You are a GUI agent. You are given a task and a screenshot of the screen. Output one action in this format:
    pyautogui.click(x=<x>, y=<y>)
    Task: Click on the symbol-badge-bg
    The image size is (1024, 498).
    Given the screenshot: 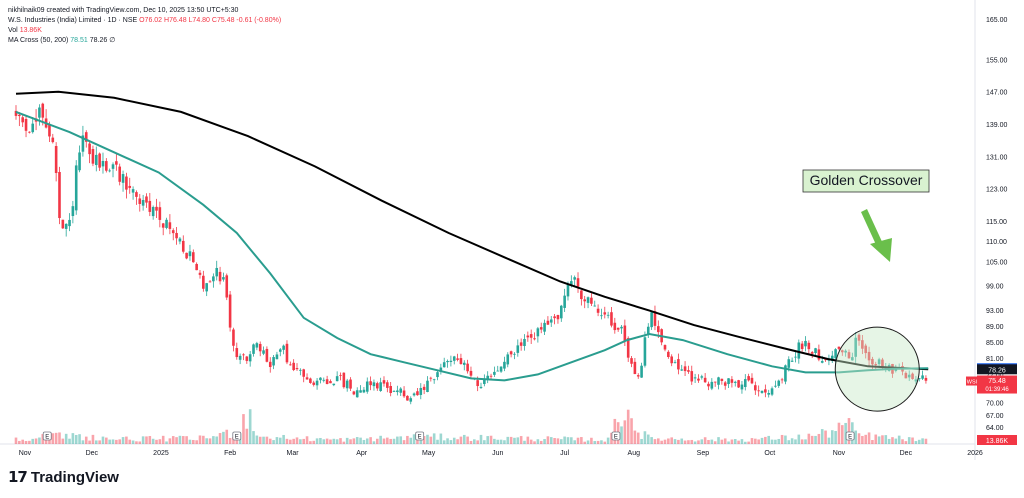 What is the action you would take?
    pyautogui.click(x=972, y=381)
    